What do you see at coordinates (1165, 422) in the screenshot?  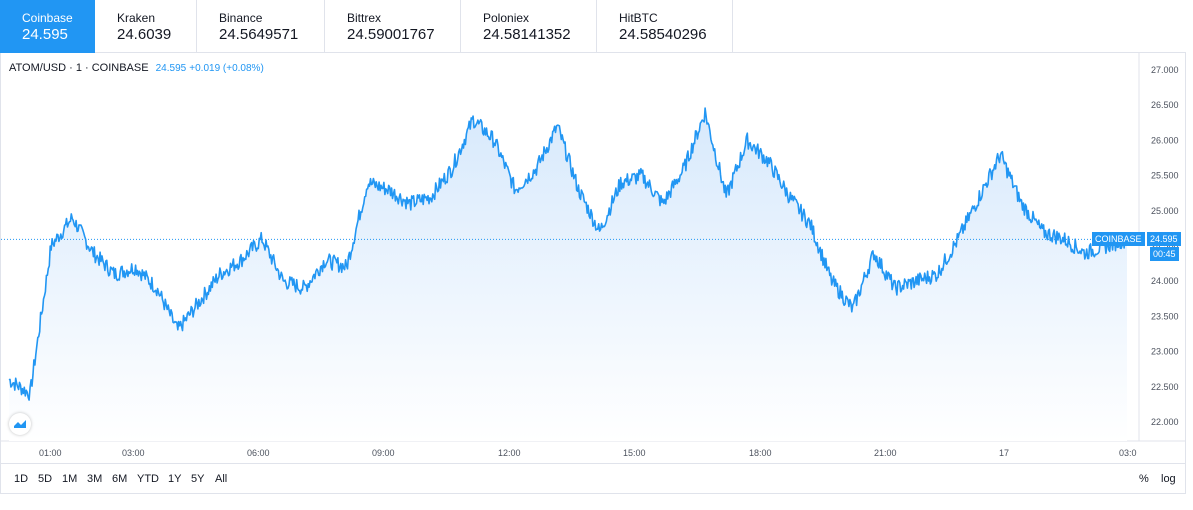 I see `price-tick-label: 22.000` at bounding box center [1165, 422].